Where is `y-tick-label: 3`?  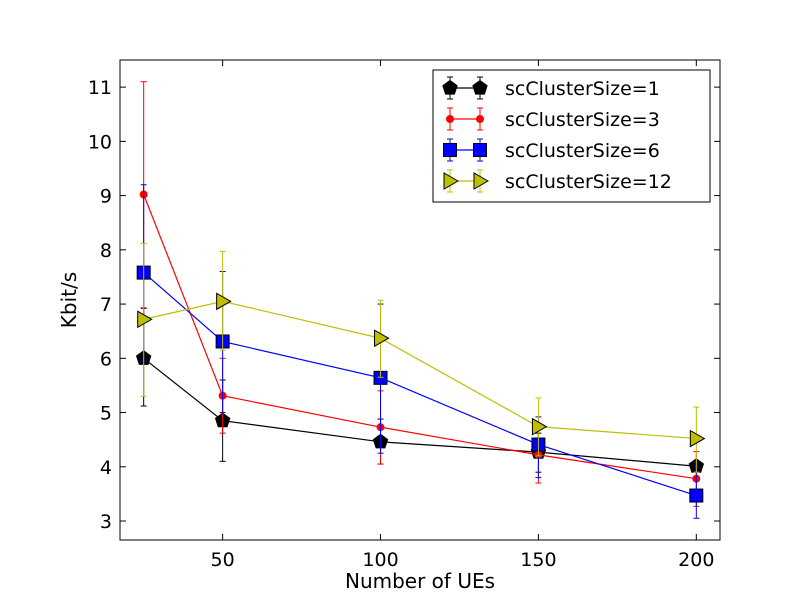 y-tick-label: 3 is located at coordinates (106, 522).